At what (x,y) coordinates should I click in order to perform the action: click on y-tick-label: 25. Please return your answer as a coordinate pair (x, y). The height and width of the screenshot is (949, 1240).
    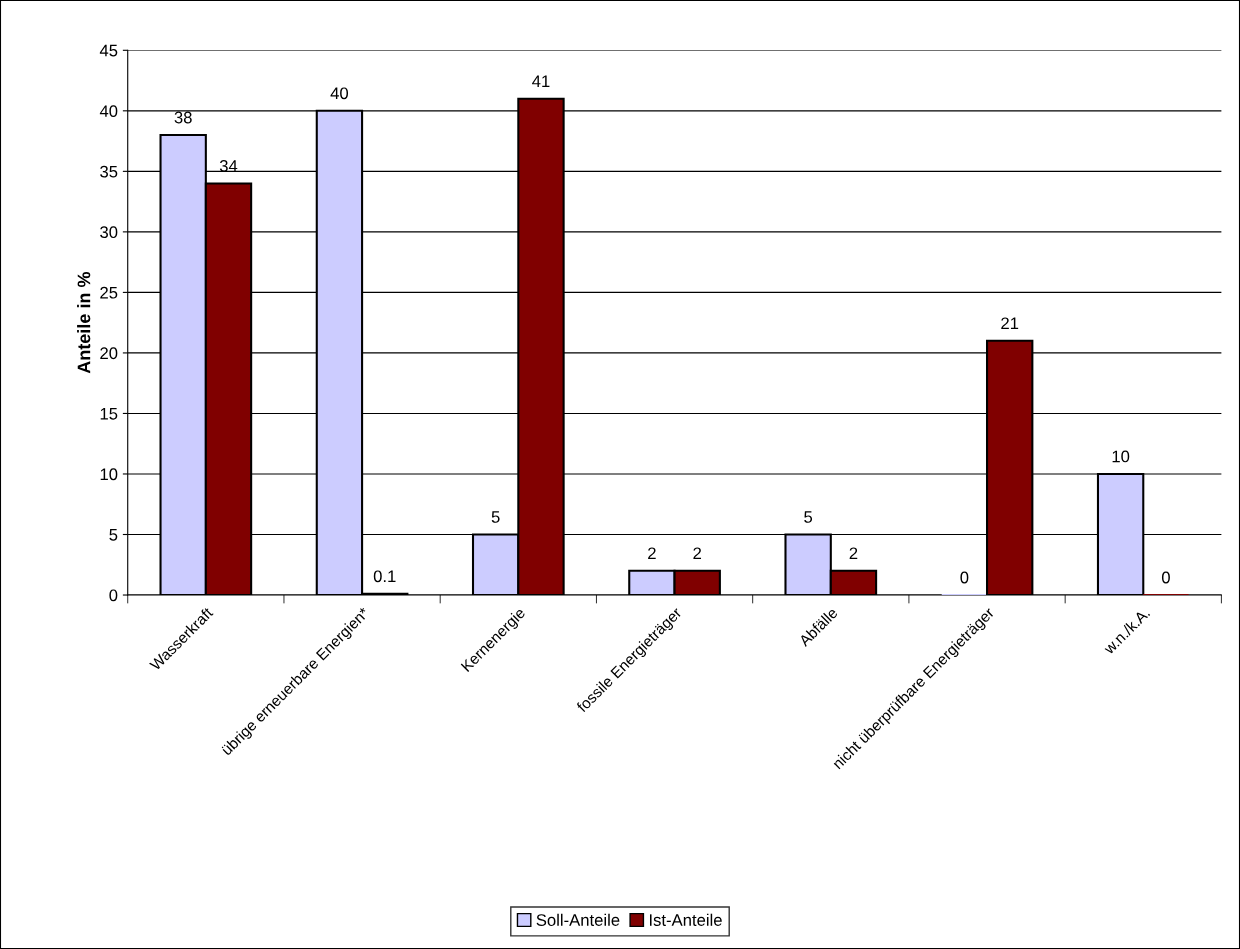
    Looking at the image, I should click on (109, 292).